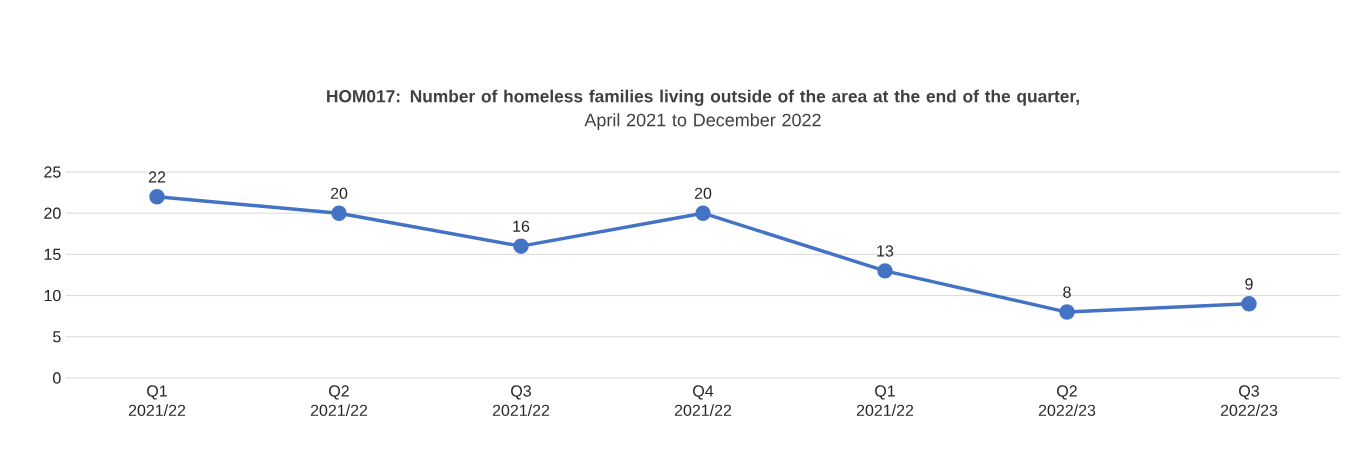 This screenshot has height=456, width=1368. I want to click on y-tick-label: 5, so click(57, 337).